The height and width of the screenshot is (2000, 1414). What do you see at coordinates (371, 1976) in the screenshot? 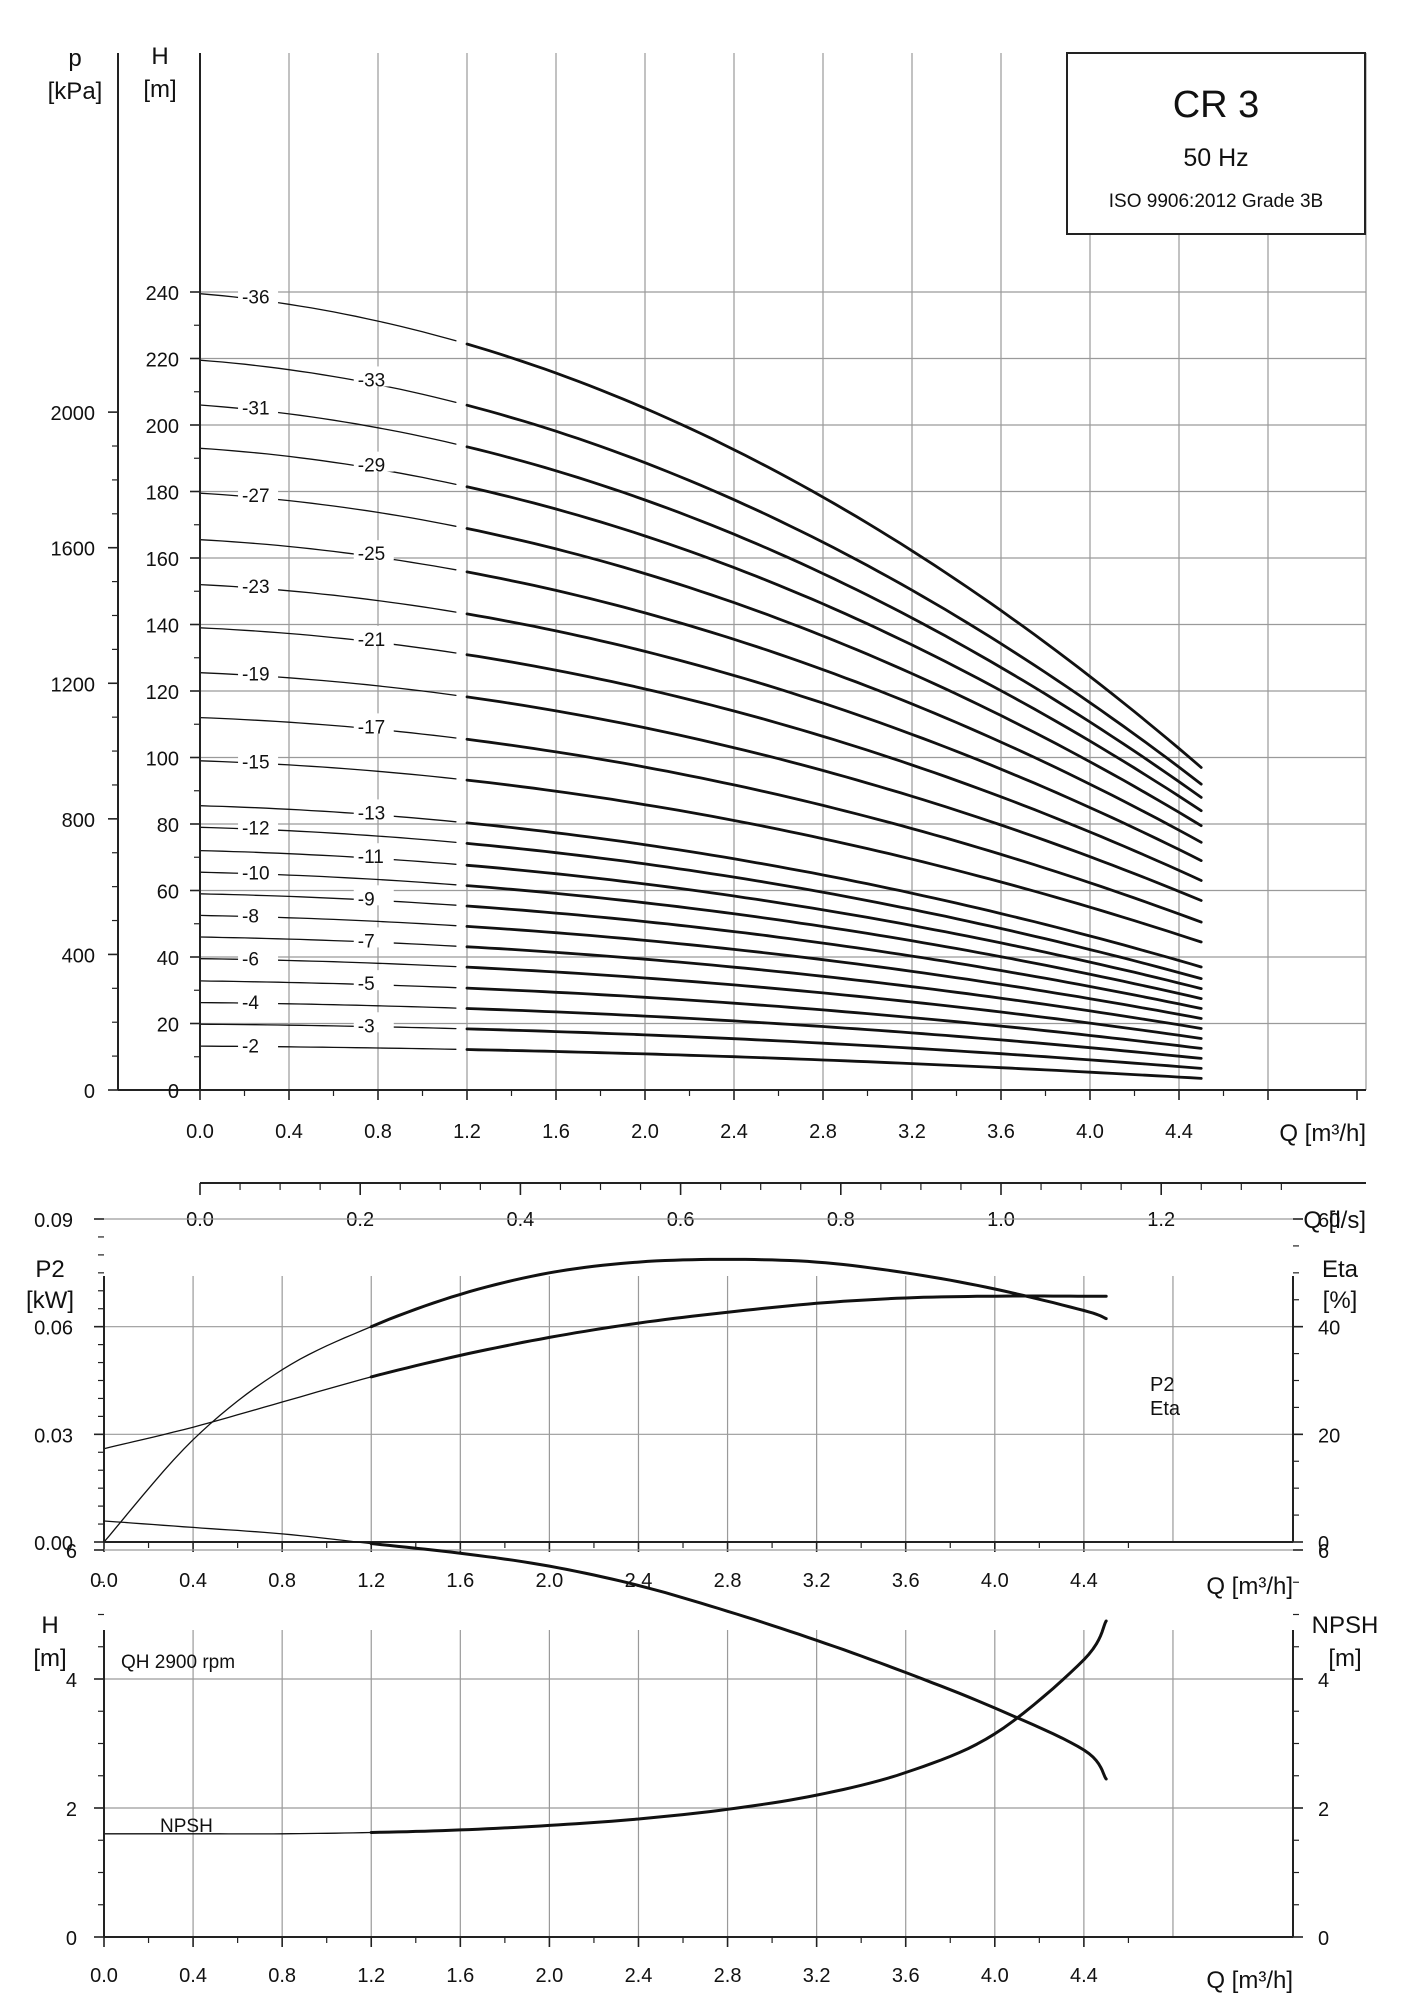
I see `npsh-q-tick-label: 1.2` at bounding box center [371, 1976].